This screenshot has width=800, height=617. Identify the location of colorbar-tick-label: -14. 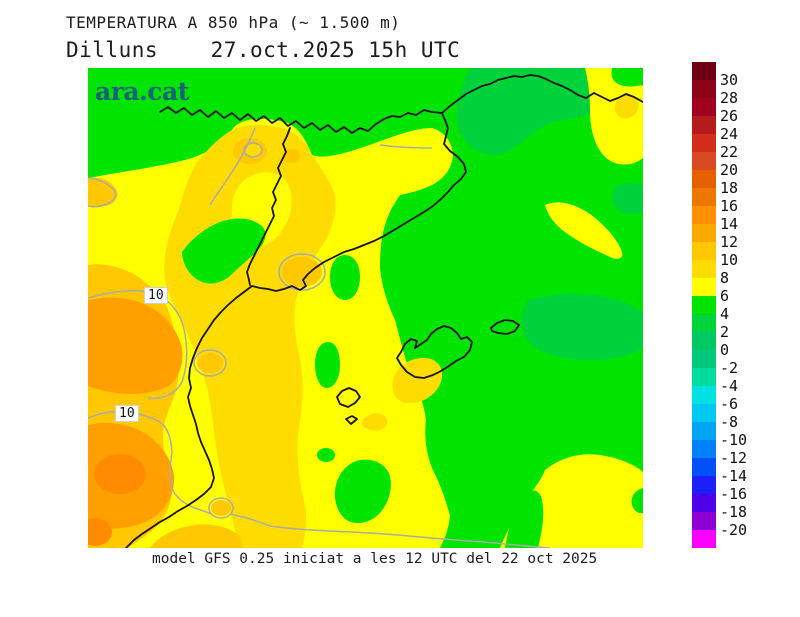
(734, 476).